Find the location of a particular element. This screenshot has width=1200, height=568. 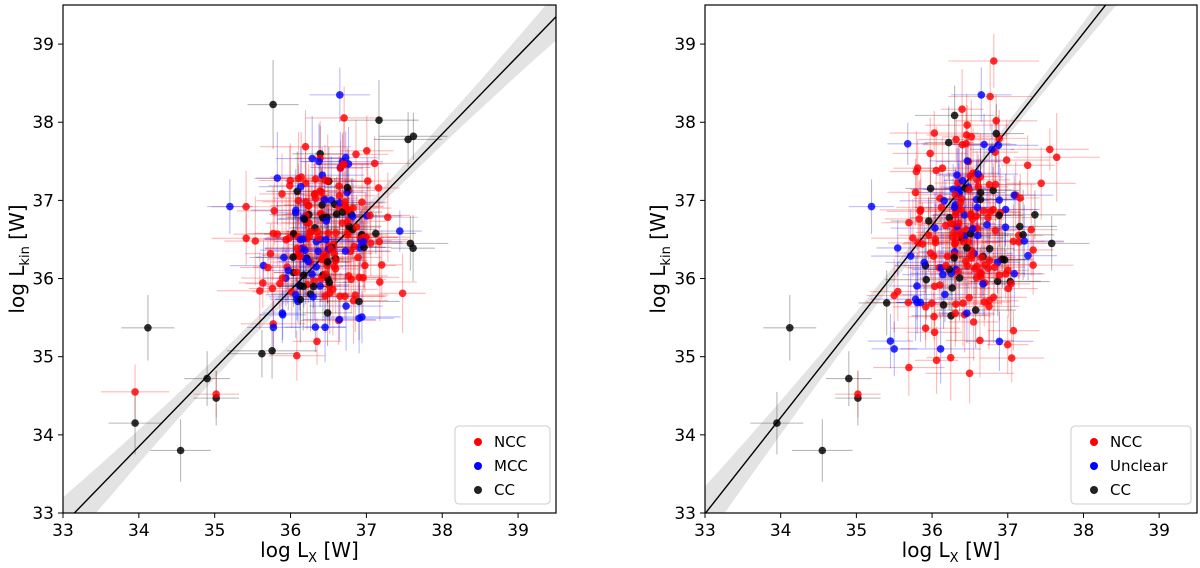

y-tick-label: 34 is located at coordinates (685, 436).